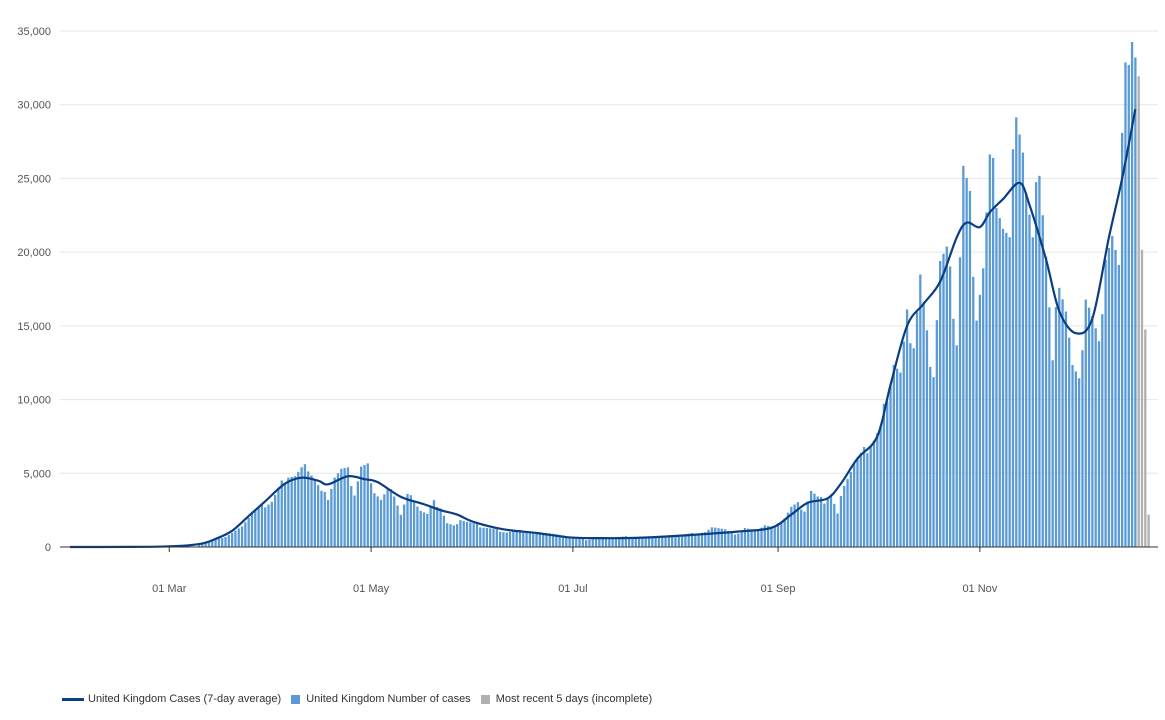 The width and height of the screenshot is (1165, 720). Describe the element at coordinates (171, 699) in the screenshot. I see `legend-item-average: United Kingdom Cases (7-day average)` at that location.